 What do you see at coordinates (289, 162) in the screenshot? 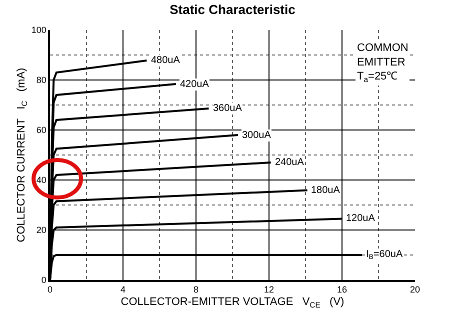
I see `series-label: 240uA` at bounding box center [289, 162].